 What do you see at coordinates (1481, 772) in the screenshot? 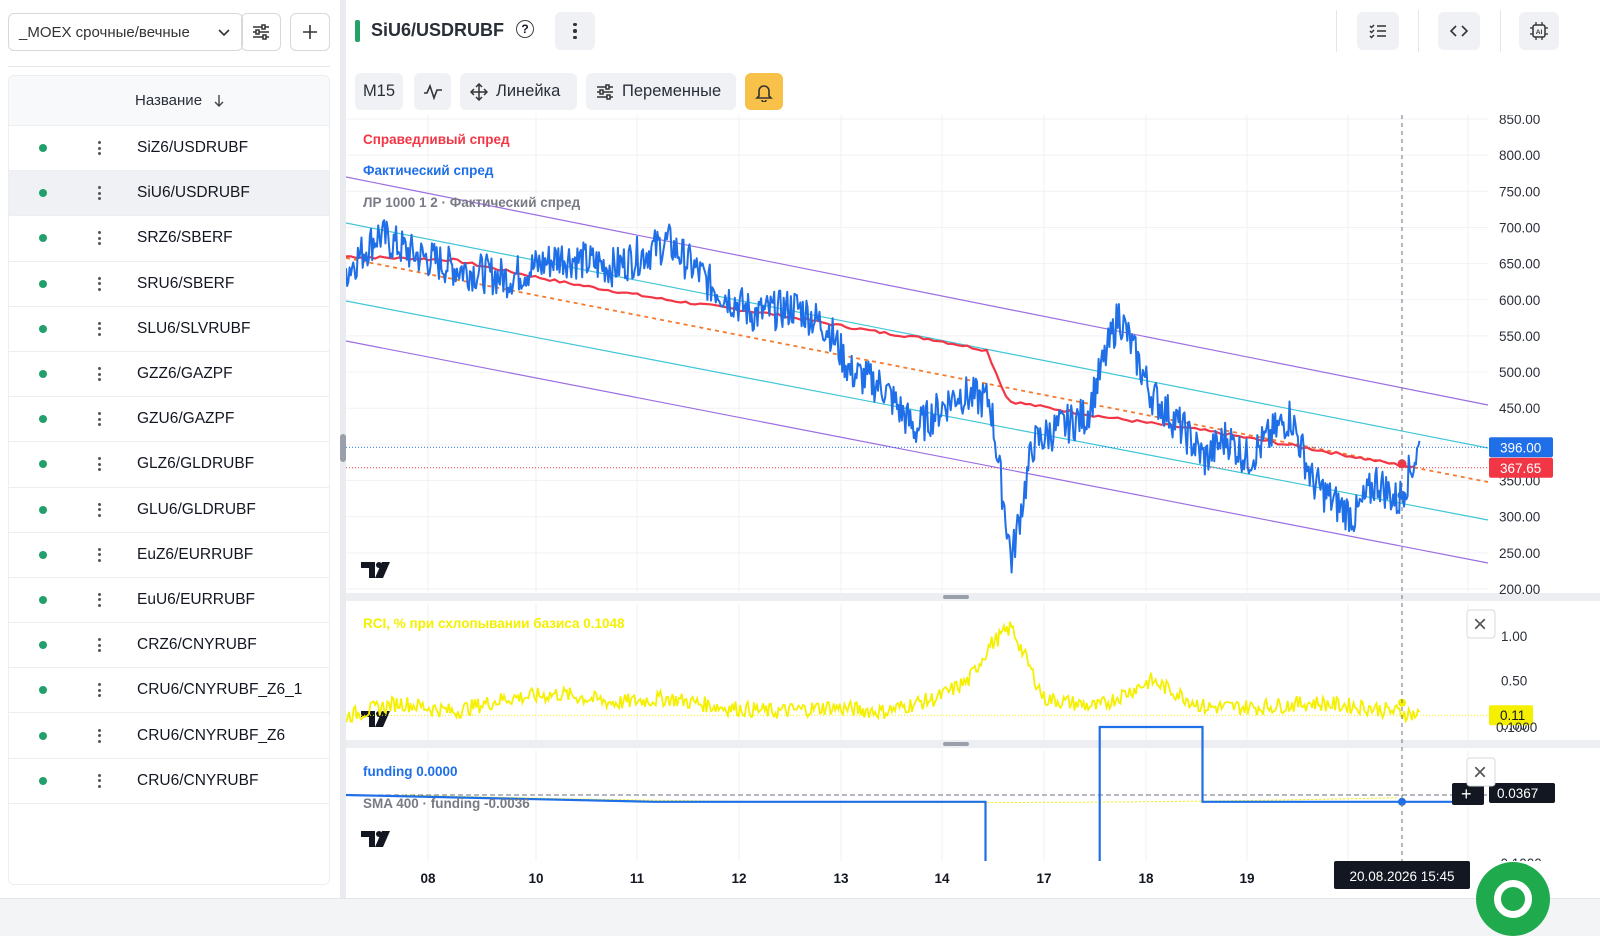
I see `funding-close-button` at bounding box center [1481, 772].